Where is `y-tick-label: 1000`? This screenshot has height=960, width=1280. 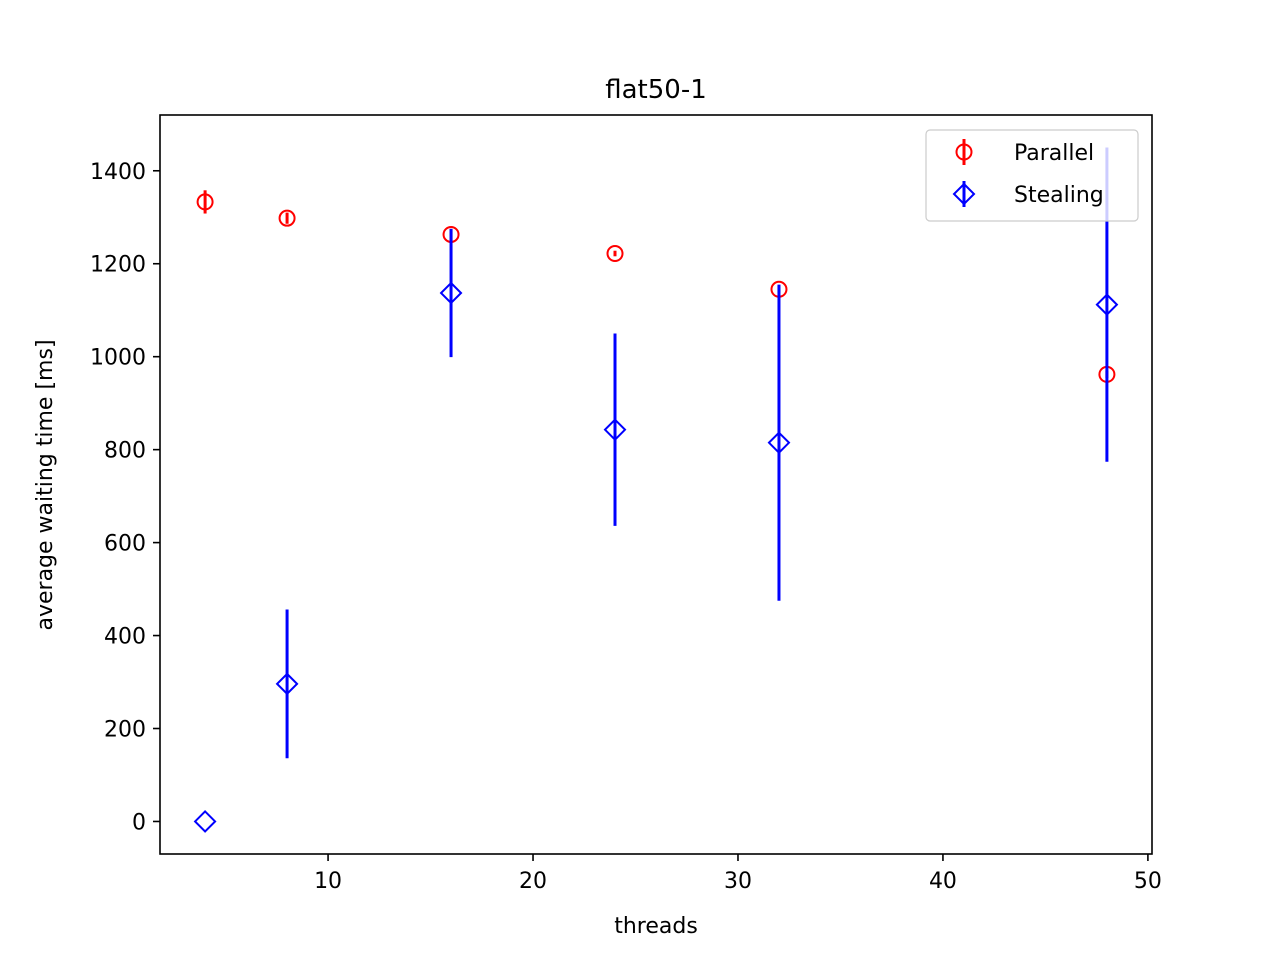 y-tick-label: 1000 is located at coordinates (118, 358).